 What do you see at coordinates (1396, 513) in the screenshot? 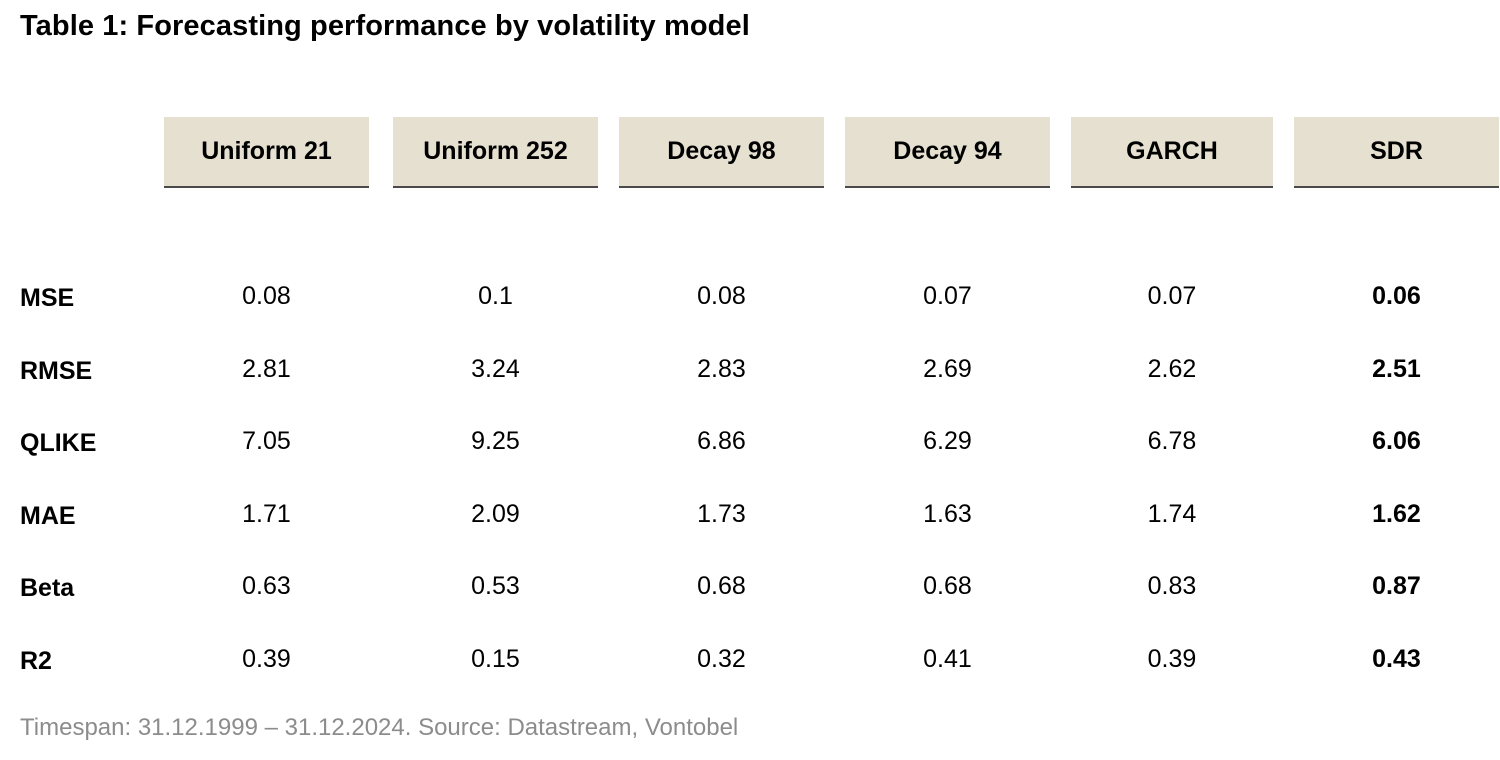
I see `table-cell-mae-sdr: 1.62` at bounding box center [1396, 513].